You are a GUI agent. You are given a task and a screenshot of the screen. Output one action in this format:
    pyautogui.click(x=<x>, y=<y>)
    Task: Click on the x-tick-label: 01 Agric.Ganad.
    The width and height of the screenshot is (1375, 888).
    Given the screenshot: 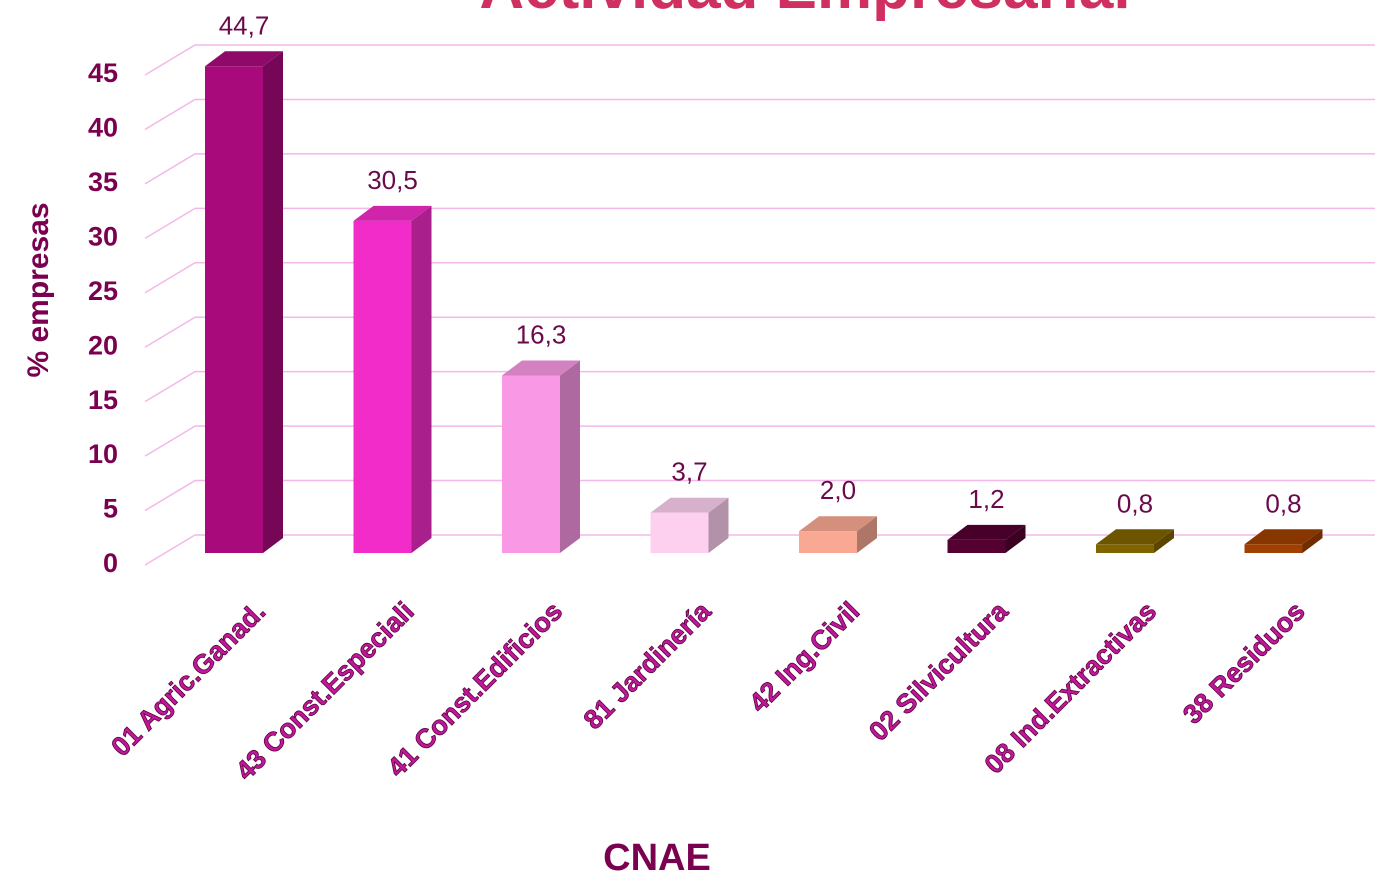 What is the action you would take?
    pyautogui.click(x=188, y=679)
    